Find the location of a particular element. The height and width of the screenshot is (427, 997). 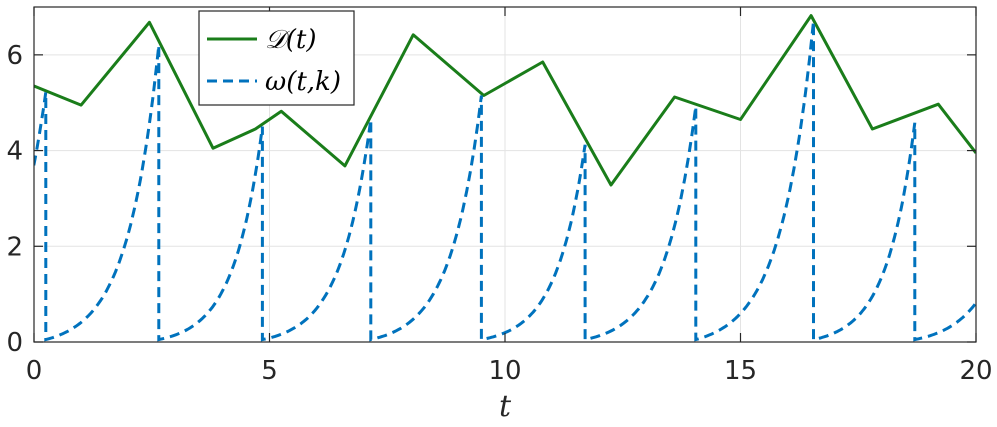

y-tick-label-1: 2 is located at coordinates (14, 247).